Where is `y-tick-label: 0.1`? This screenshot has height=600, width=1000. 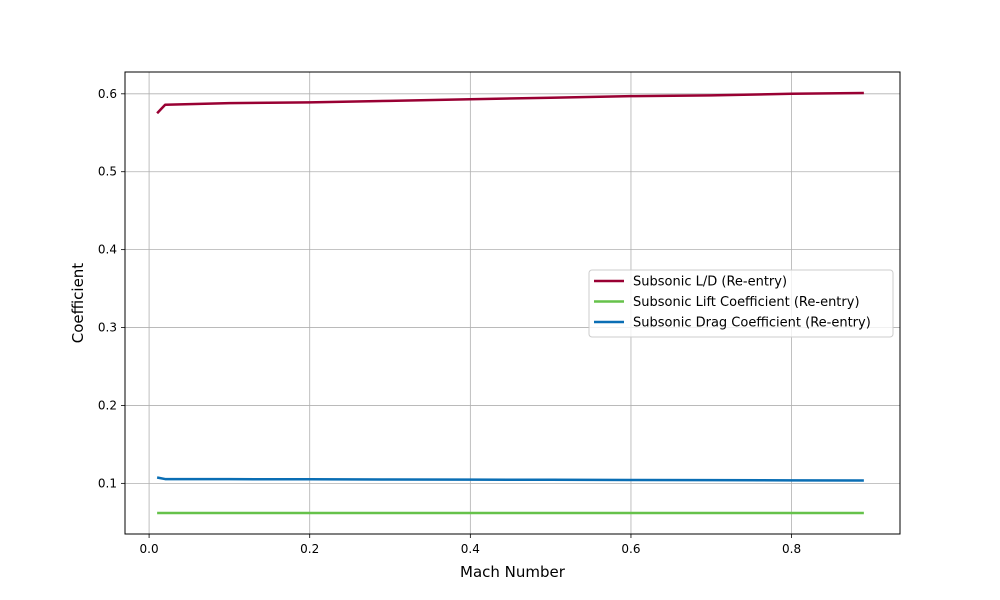 y-tick-label: 0.1 is located at coordinates (107, 483).